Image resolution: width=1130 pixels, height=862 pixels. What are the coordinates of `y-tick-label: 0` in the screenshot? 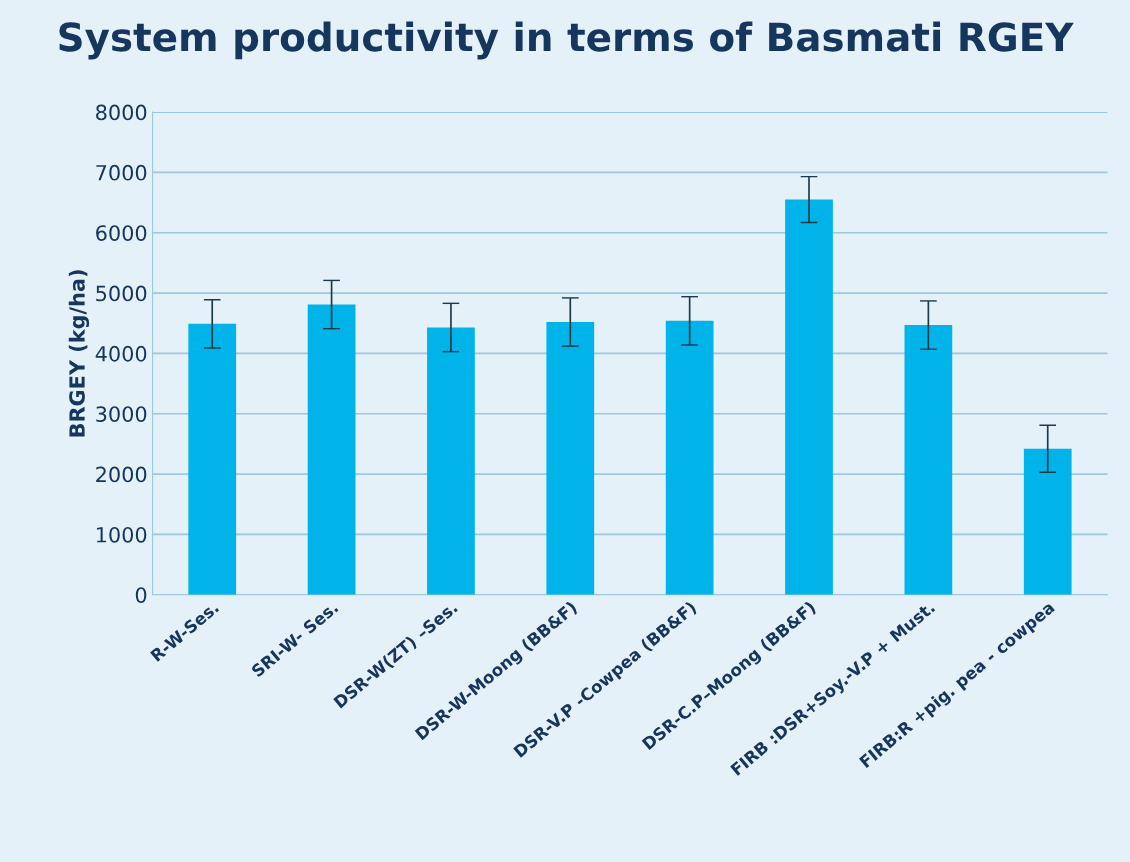 It's located at (141, 595).